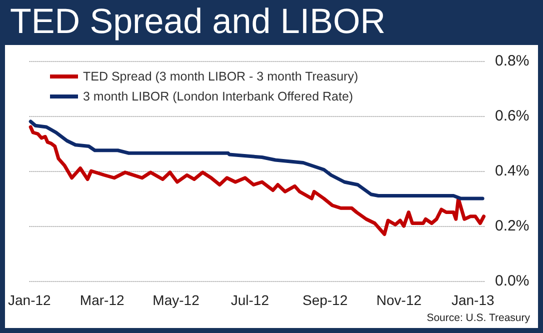  Describe the element at coordinates (512, 61) in the screenshot. I see `y-tick-label: 0.8%` at that location.